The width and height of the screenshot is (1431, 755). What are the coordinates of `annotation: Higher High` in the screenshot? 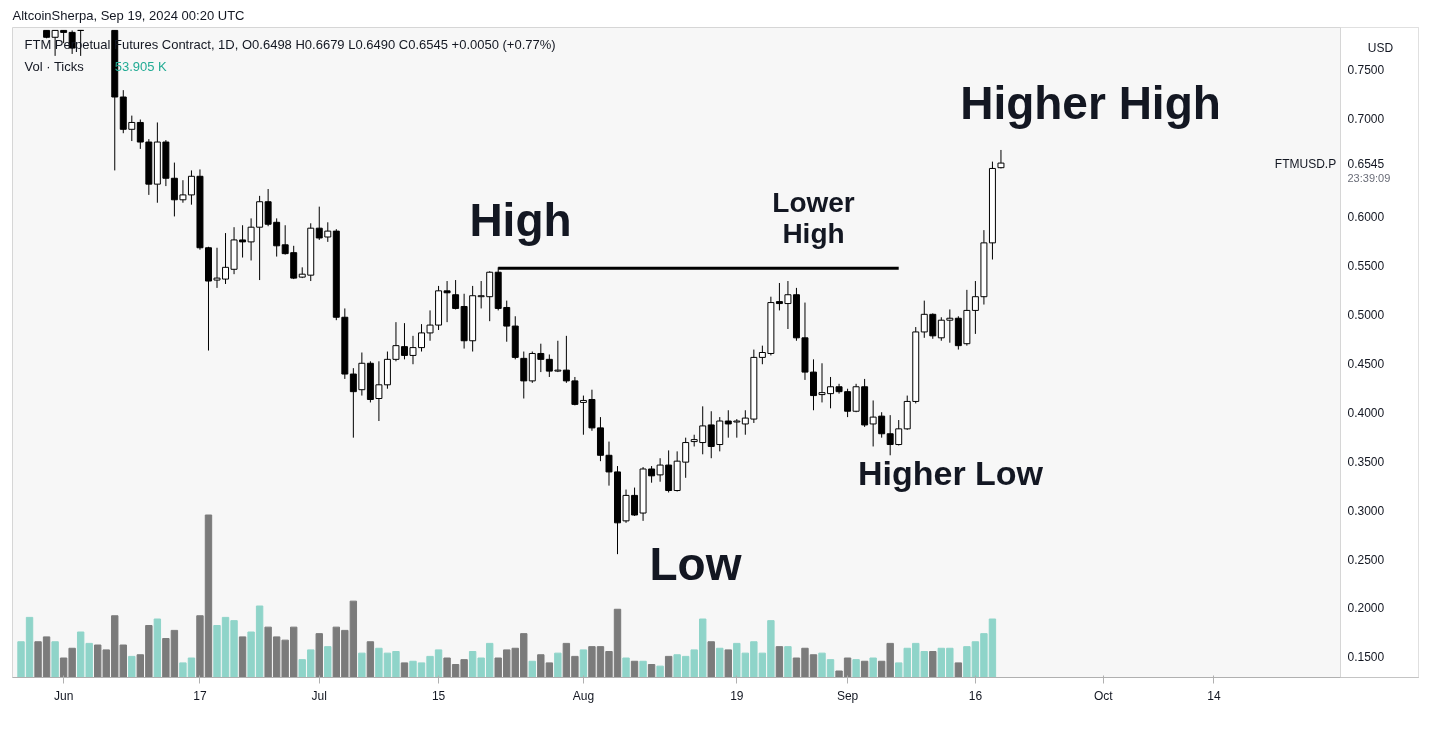 It's located at (1090, 103).